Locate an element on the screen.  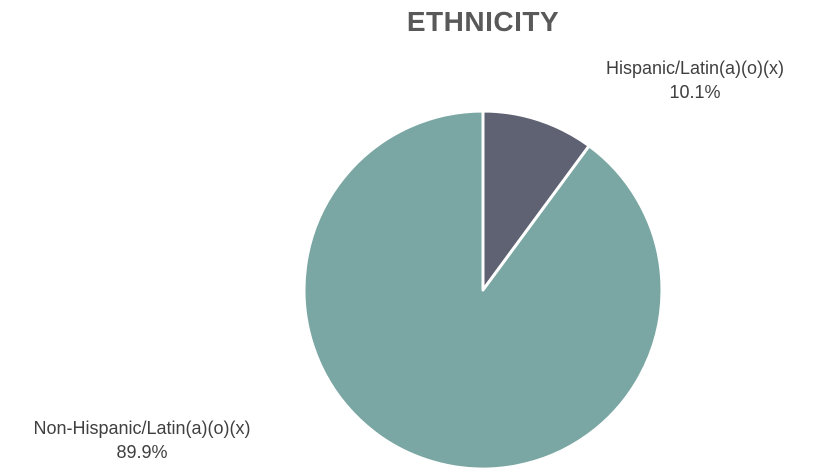
chart-title: ETHNICITY is located at coordinates (483, 21).